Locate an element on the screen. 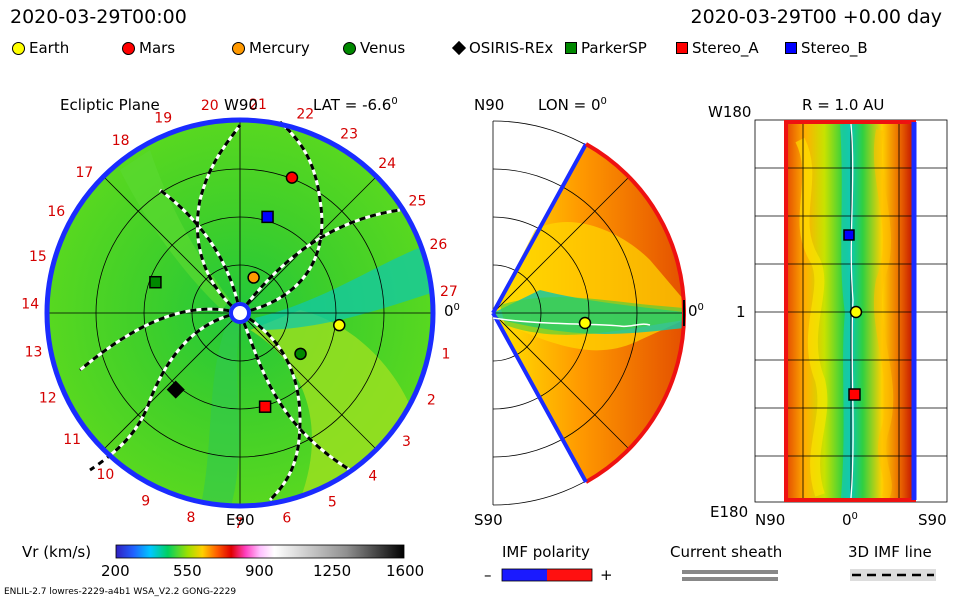  carrington-label: 17 is located at coordinates (84, 173).